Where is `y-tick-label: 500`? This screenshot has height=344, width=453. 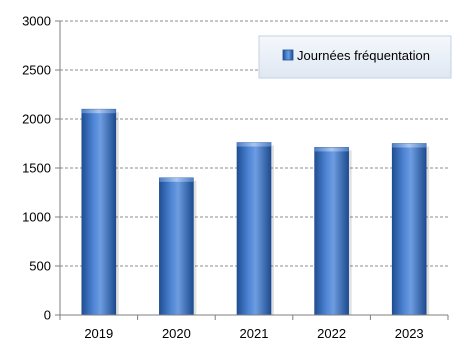
y-tick-label: 500 is located at coordinates (40, 266).